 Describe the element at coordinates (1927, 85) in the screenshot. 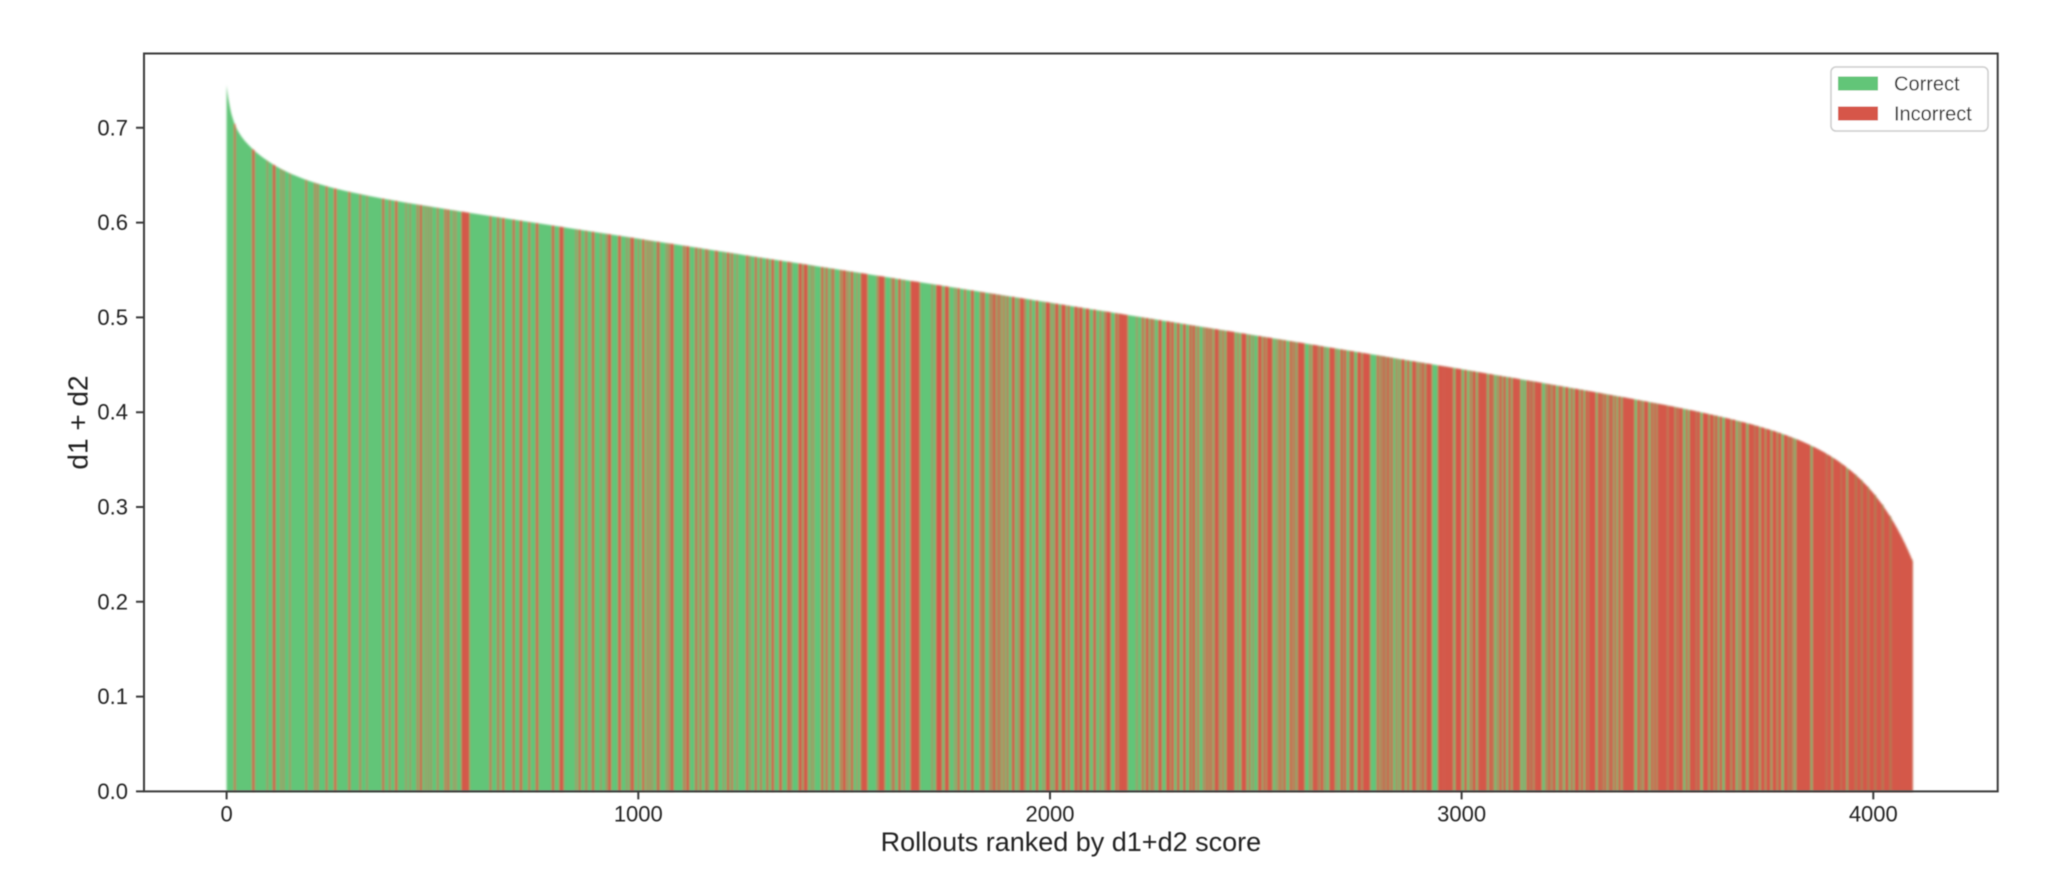

I see `svg-text: Correct` at that location.